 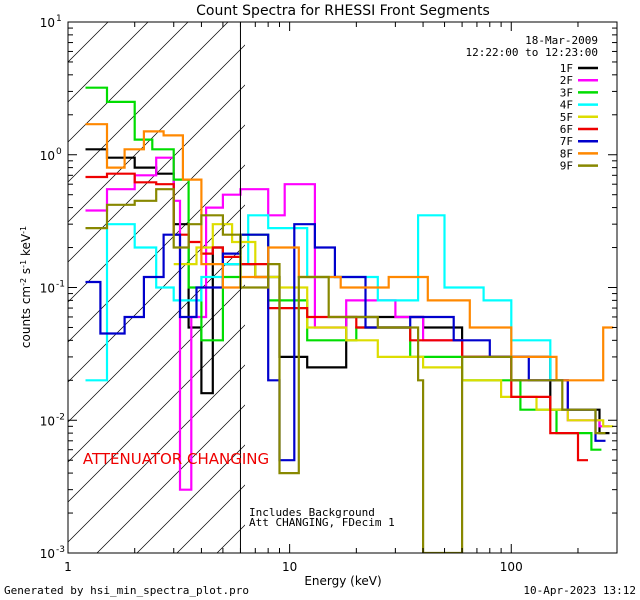 I want to click on legend-label-7f: 7F, so click(x=566, y=141).